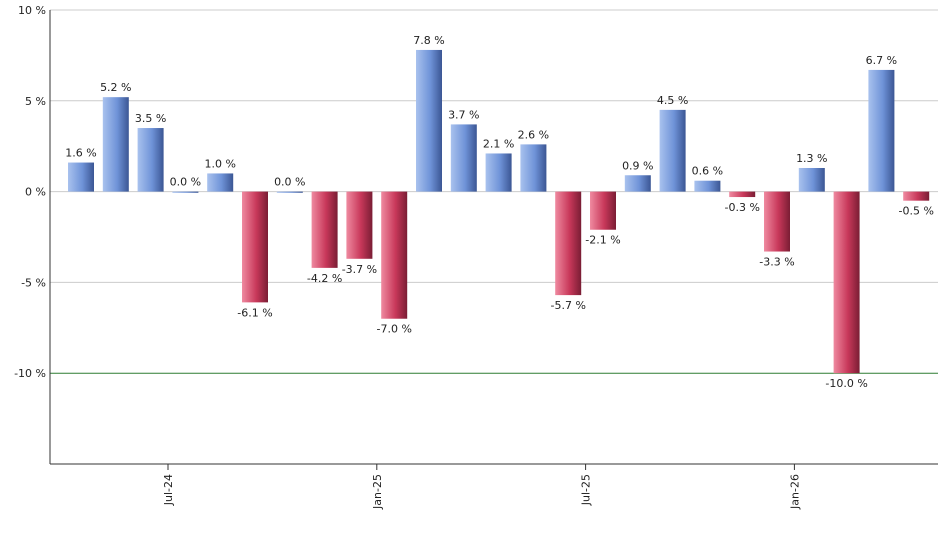 The height and width of the screenshot is (550, 940). I want to click on data-label-3: 0.0 %, so click(185, 182).